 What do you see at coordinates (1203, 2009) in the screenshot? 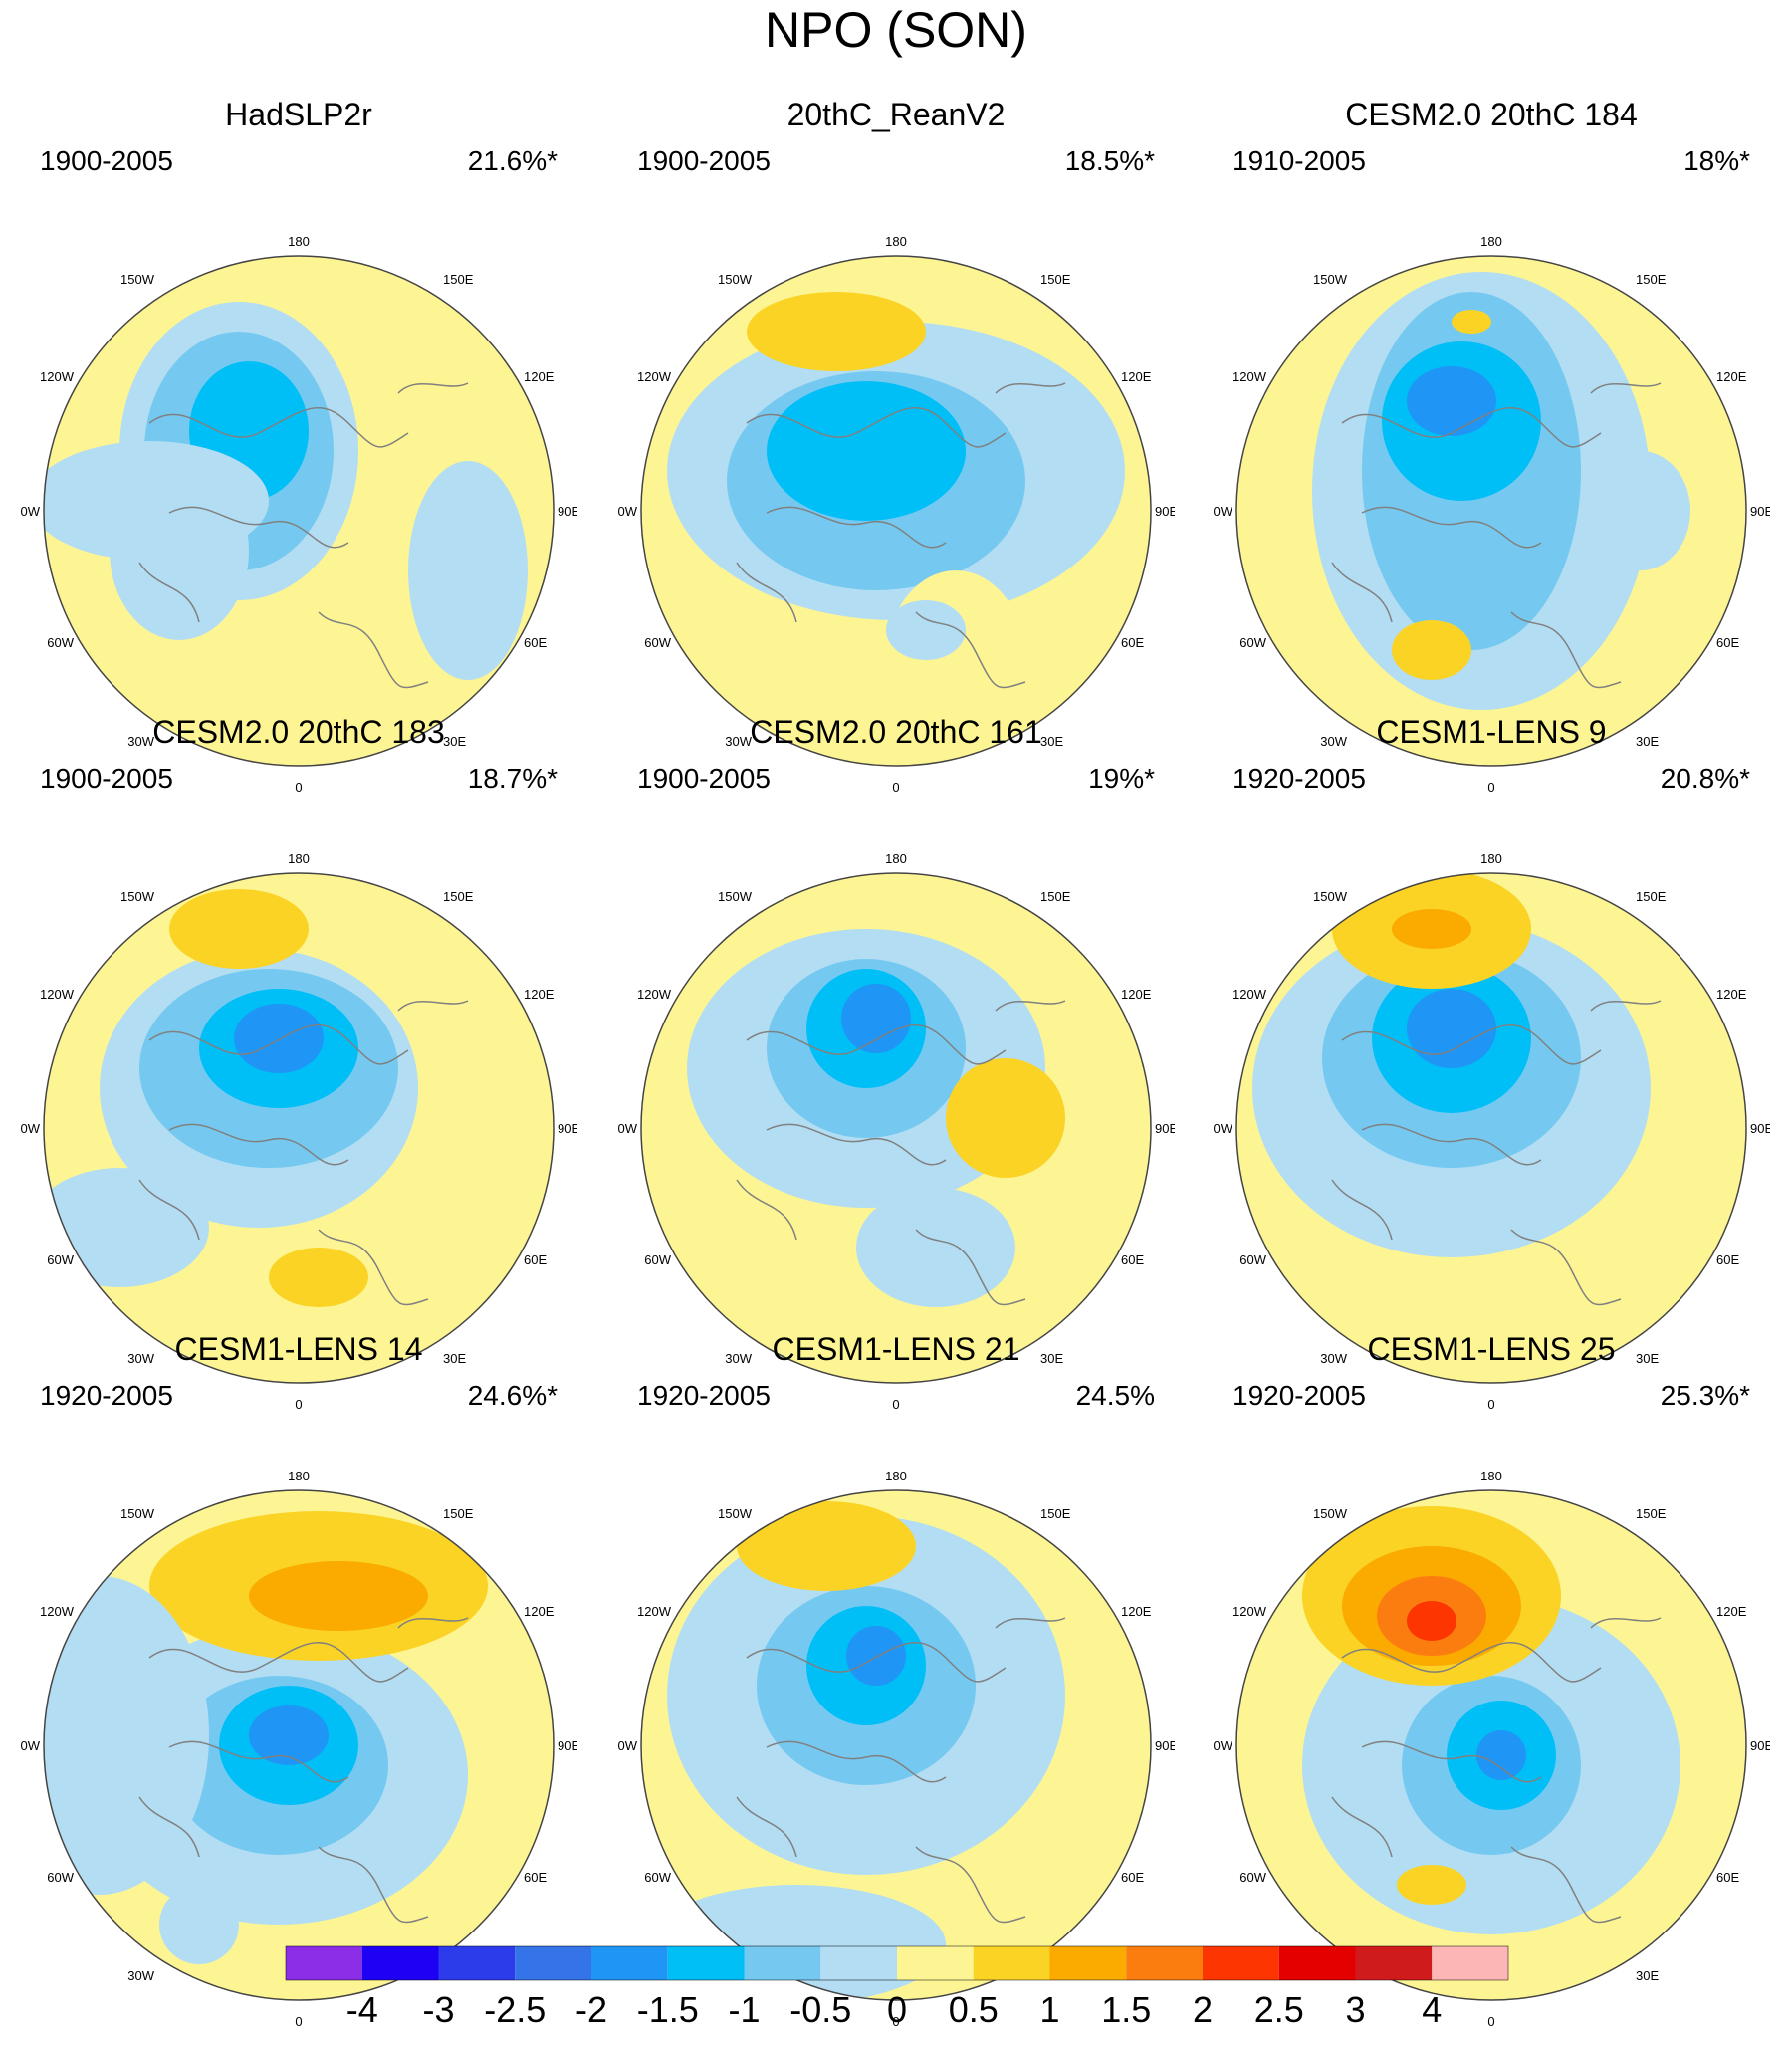
I see `colorbar-label: 2` at bounding box center [1203, 2009].